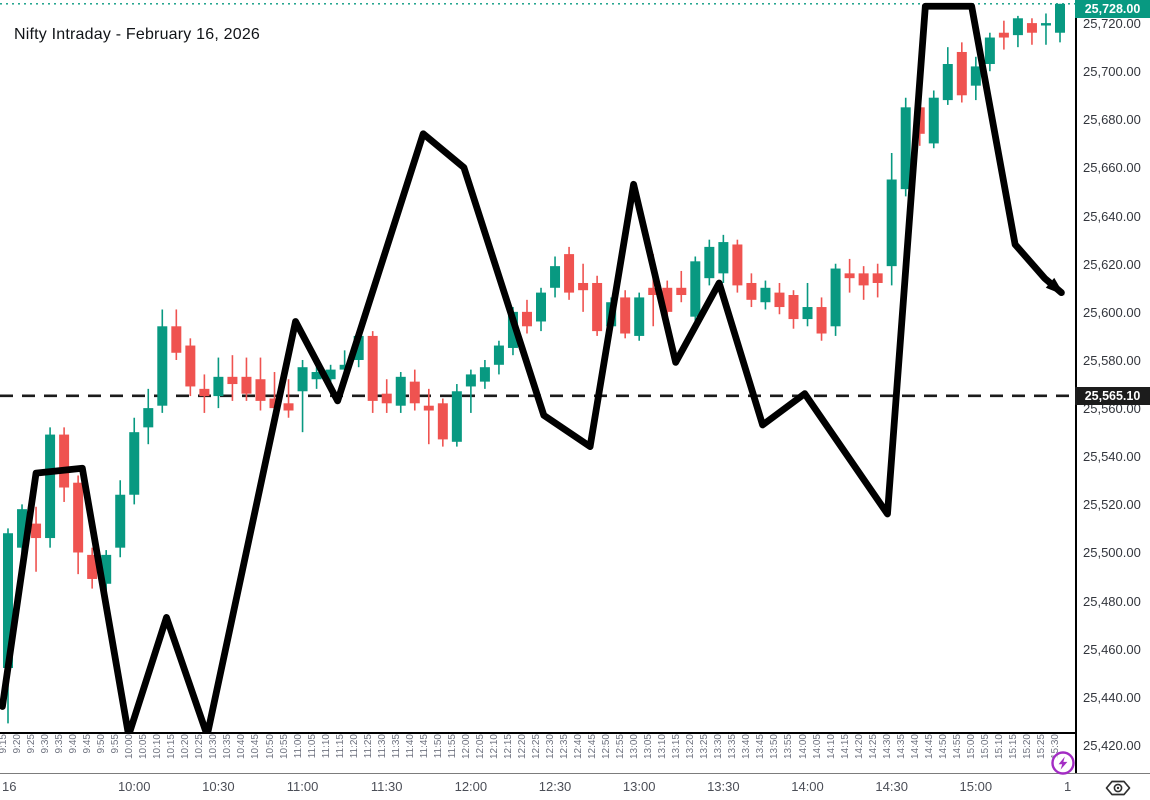  I want to click on time-minor-label: 13:45, so click(761, 747).